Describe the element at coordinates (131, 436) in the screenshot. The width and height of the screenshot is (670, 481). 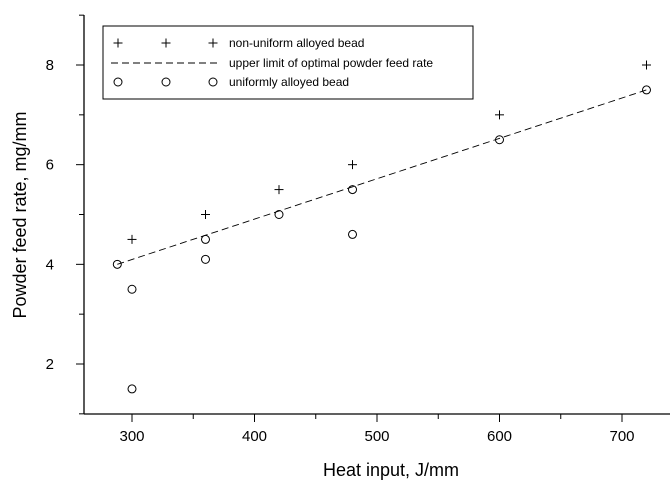
I see `x-tick-label: 300` at that location.